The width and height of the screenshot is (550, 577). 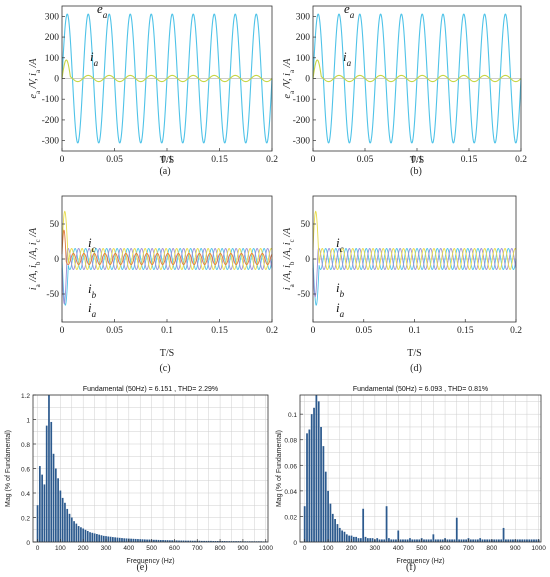 I want to click on x-axis-label: Frequency (Hz), so click(x=420, y=561).